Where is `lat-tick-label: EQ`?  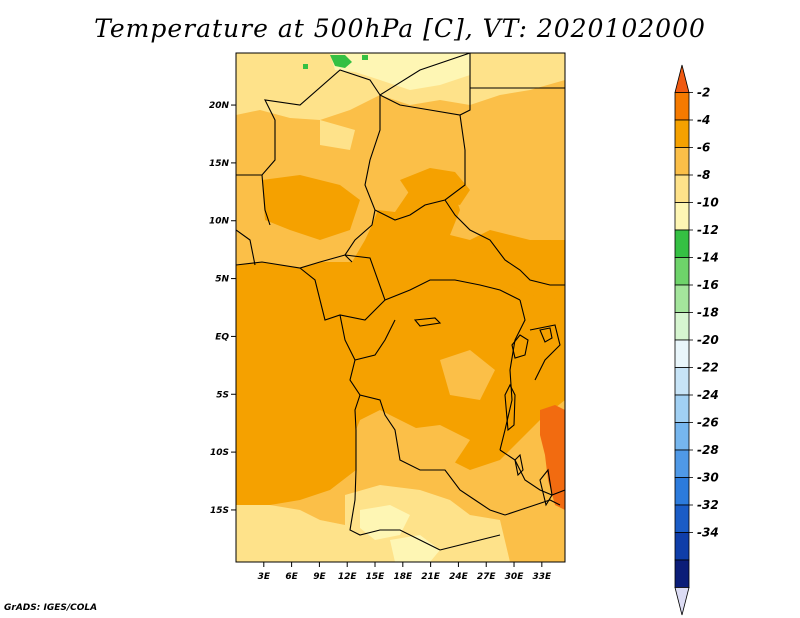 lat-tick-label: EQ is located at coordinates (222, 337).